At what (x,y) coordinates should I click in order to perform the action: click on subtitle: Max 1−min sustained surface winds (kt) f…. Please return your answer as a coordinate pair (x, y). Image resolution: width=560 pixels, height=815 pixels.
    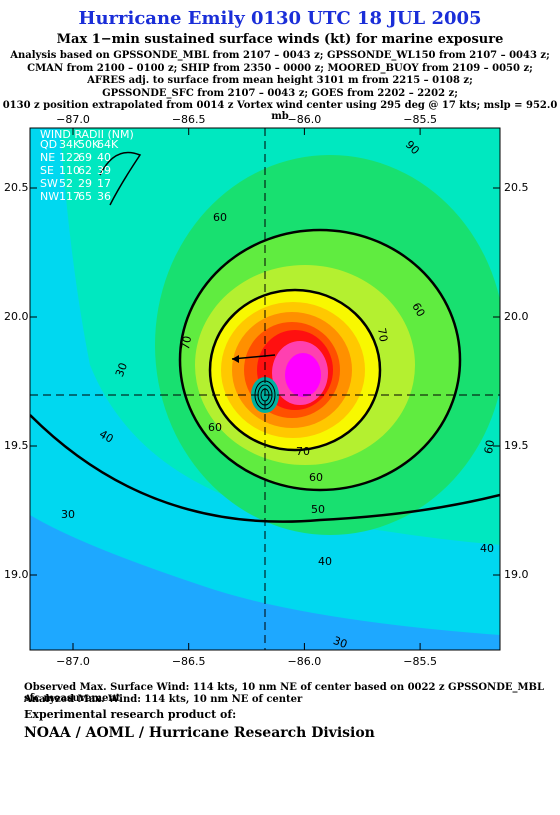
    Looking at the image, I should click on (280, 39).